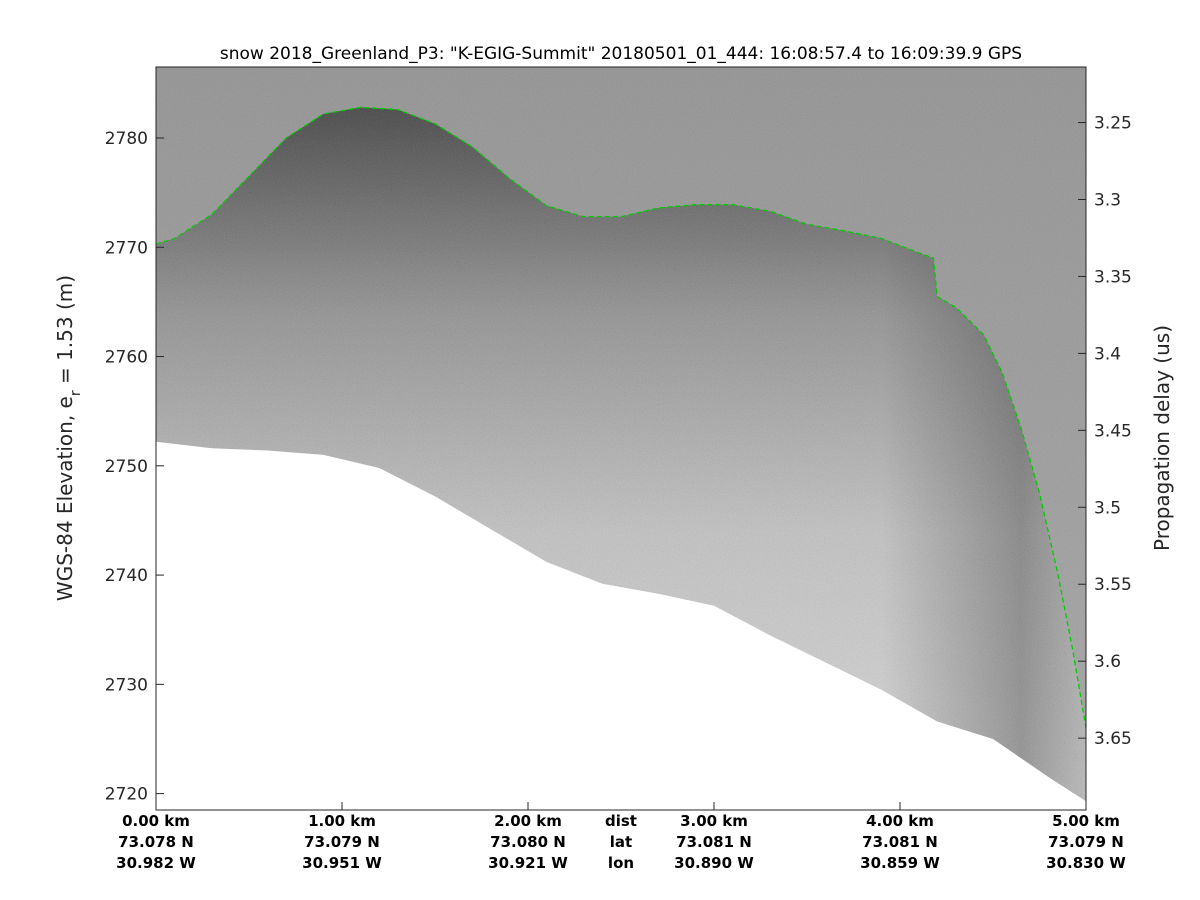  What do you see at coordinates (342, 863) in the screenshot?
I see `x-tick-lon-label: 30.951 W` at bounding box center [342, 863].